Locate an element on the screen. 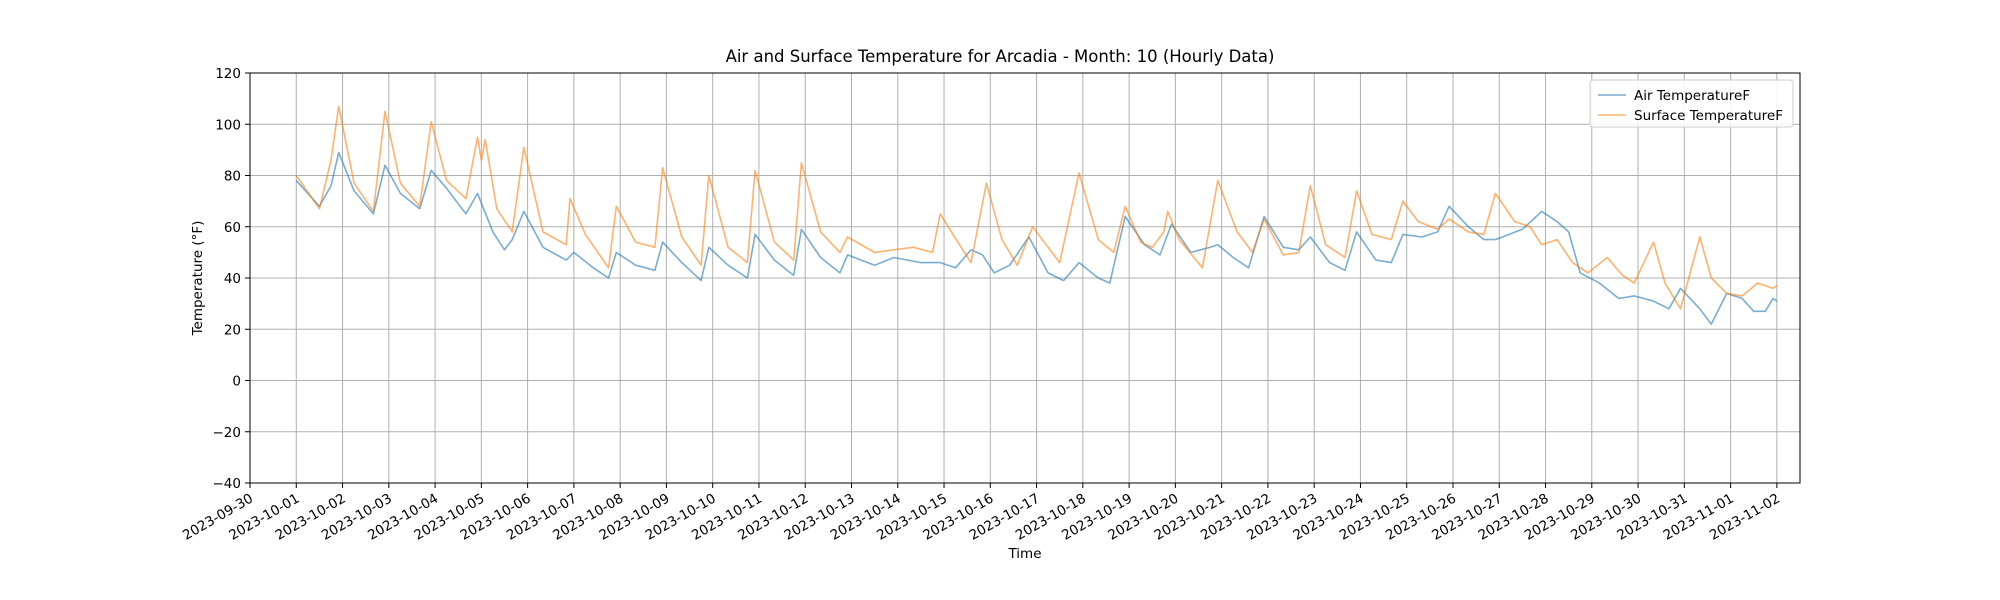 This screenshot has height=600, width=2000. y-tick-label: 20 is located at coordinates (232, 330).